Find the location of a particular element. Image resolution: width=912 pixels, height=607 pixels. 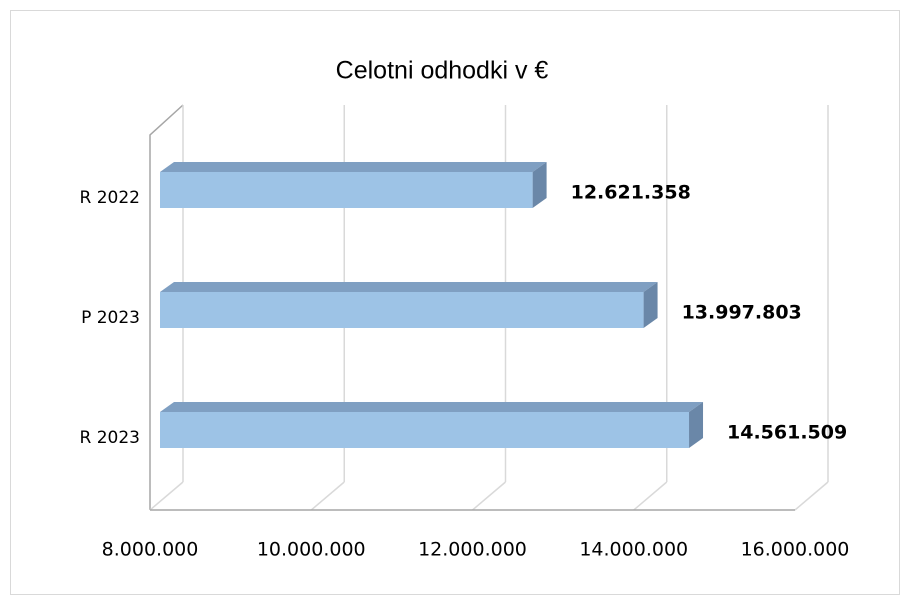

x-tick-label: 14.000.000 is located at coordinates (633, 550).